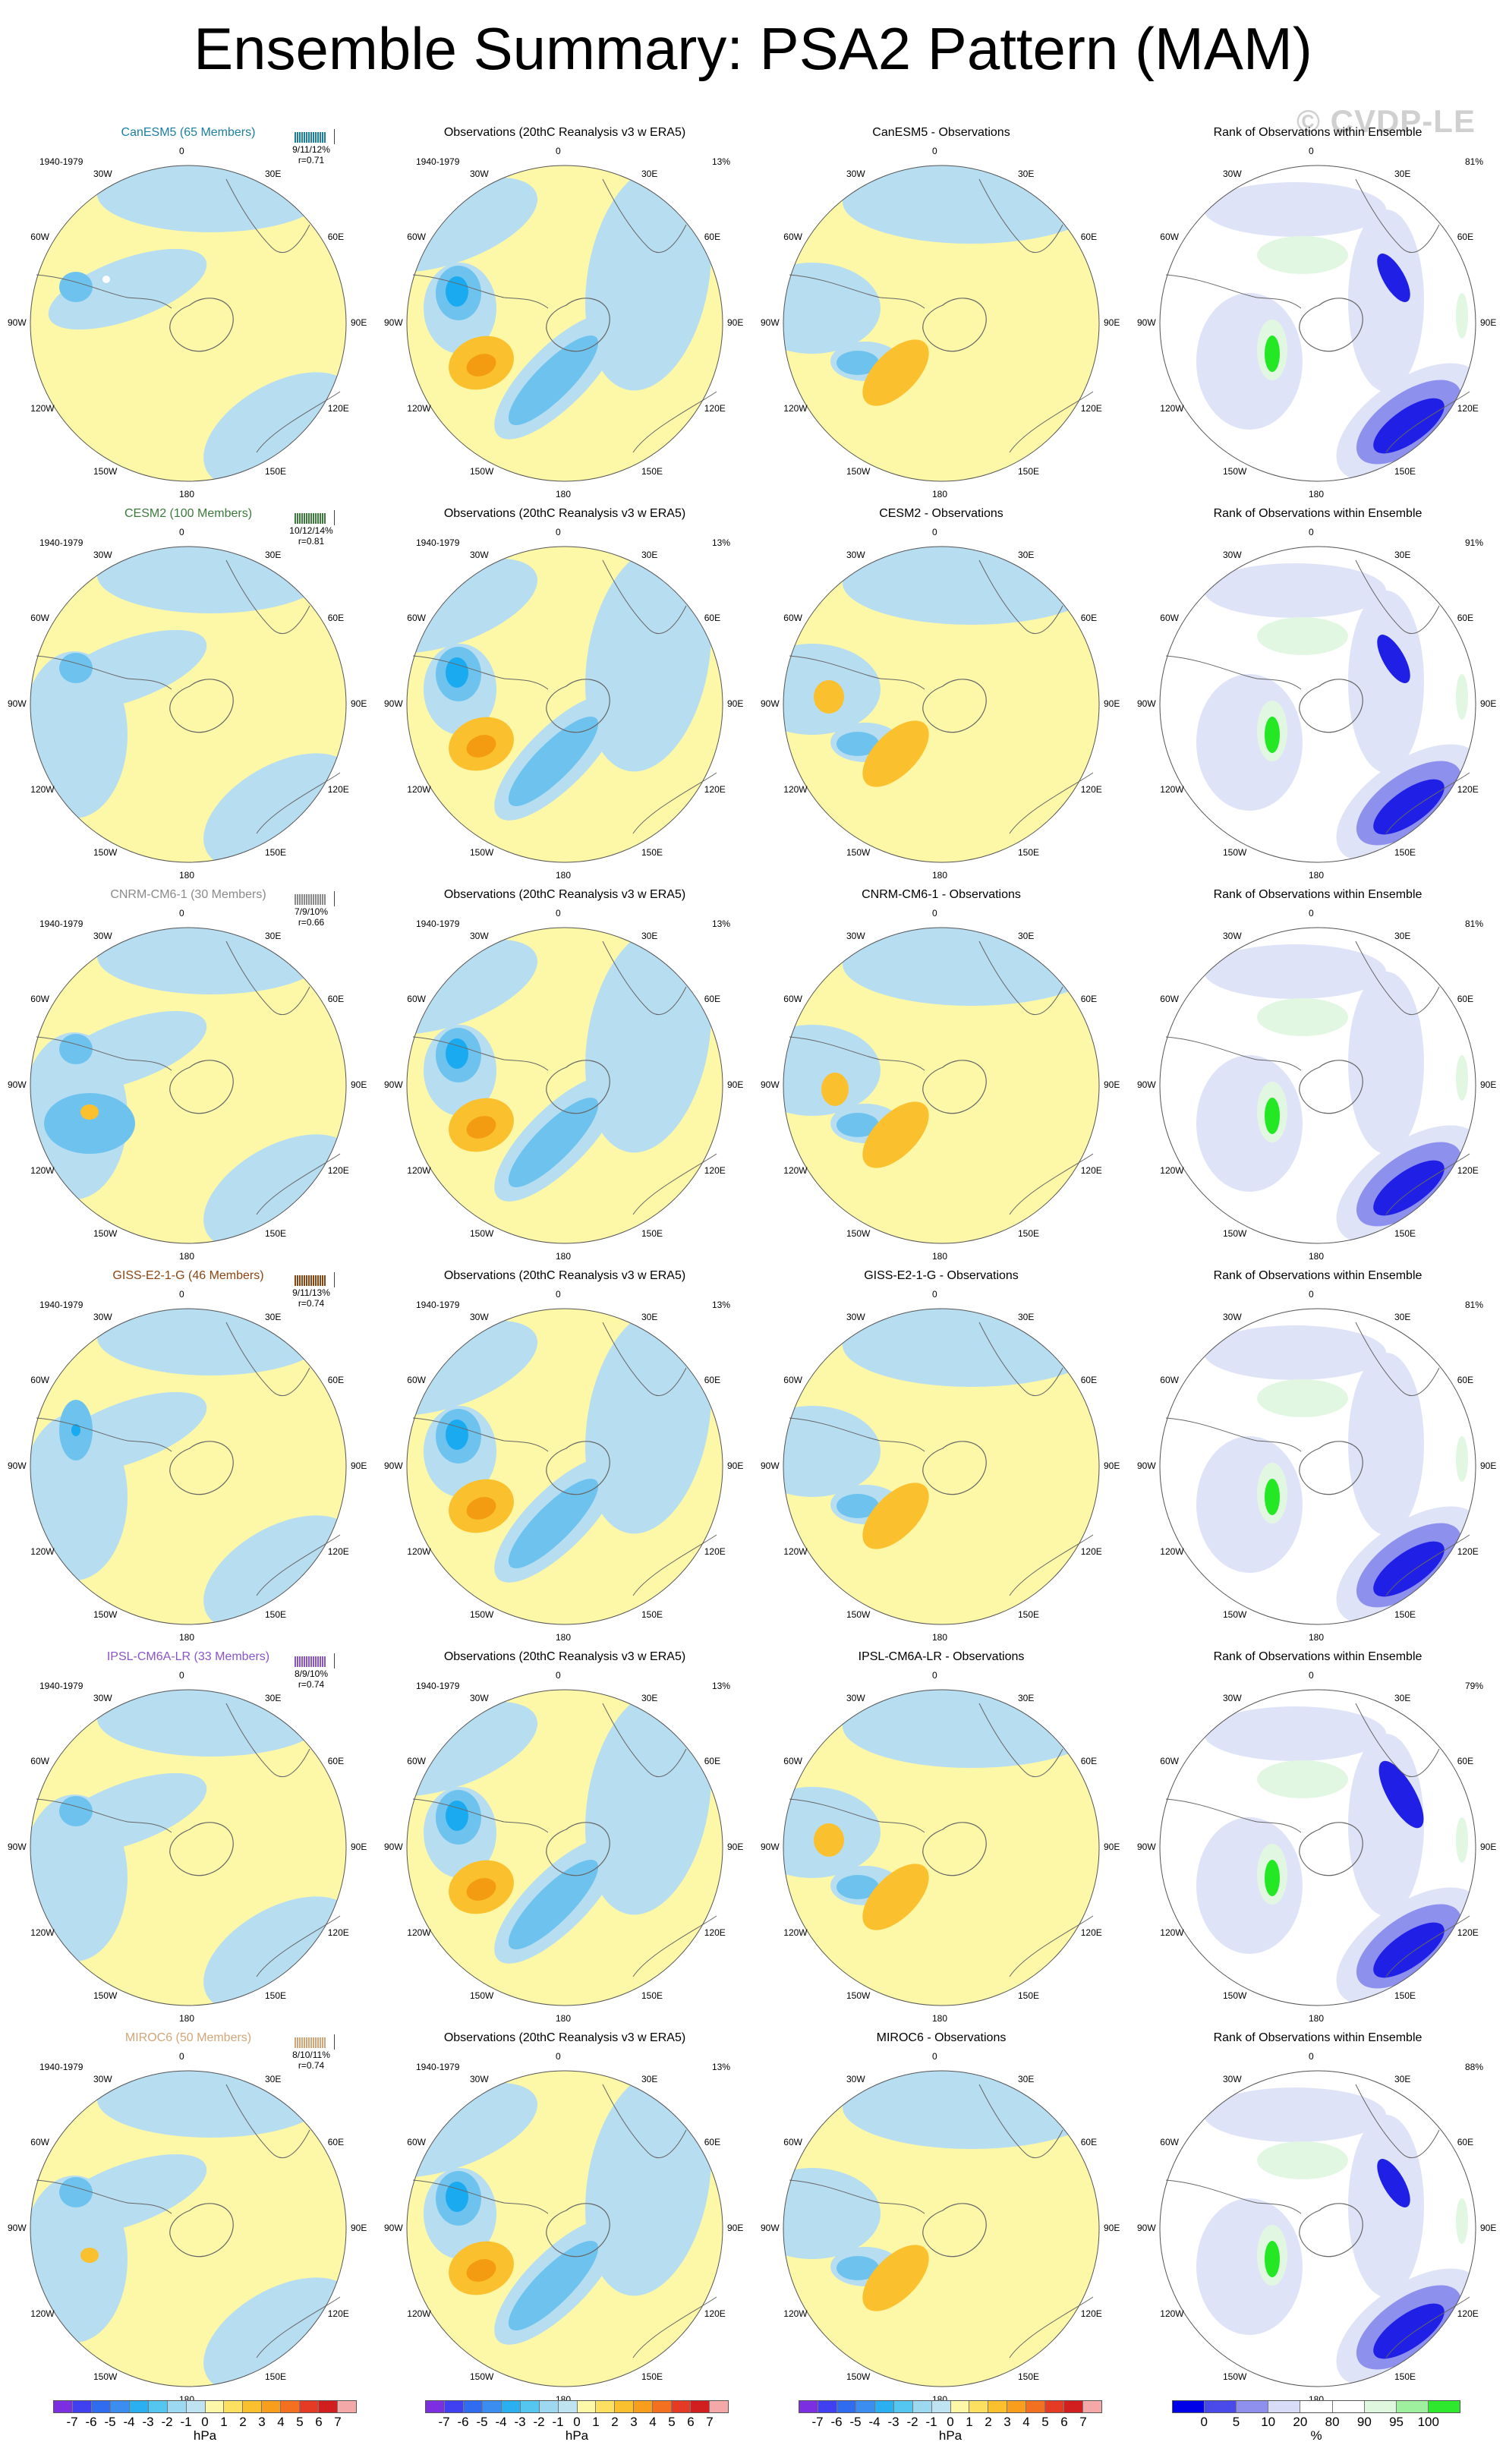 The image size is (1506, 2464). What do you see at coordinates (912, 2422) in the screenshot?
I see `colorbar-tick-label: -2` at bounding box center [912, 2422].